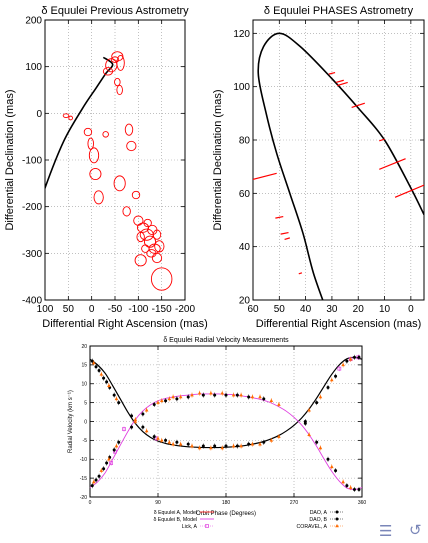  Describe the element at coordinates (241, 34) in the screenshot. I see `y-tick-label: 120` at that location.